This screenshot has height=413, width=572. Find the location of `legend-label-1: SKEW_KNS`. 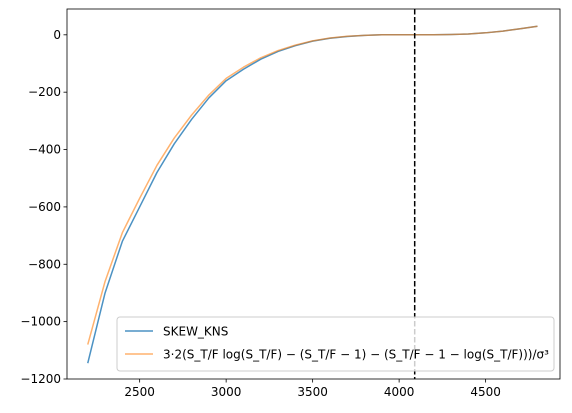

legend-label-1: SKEW_KNS is located at coordinates (195, 332).